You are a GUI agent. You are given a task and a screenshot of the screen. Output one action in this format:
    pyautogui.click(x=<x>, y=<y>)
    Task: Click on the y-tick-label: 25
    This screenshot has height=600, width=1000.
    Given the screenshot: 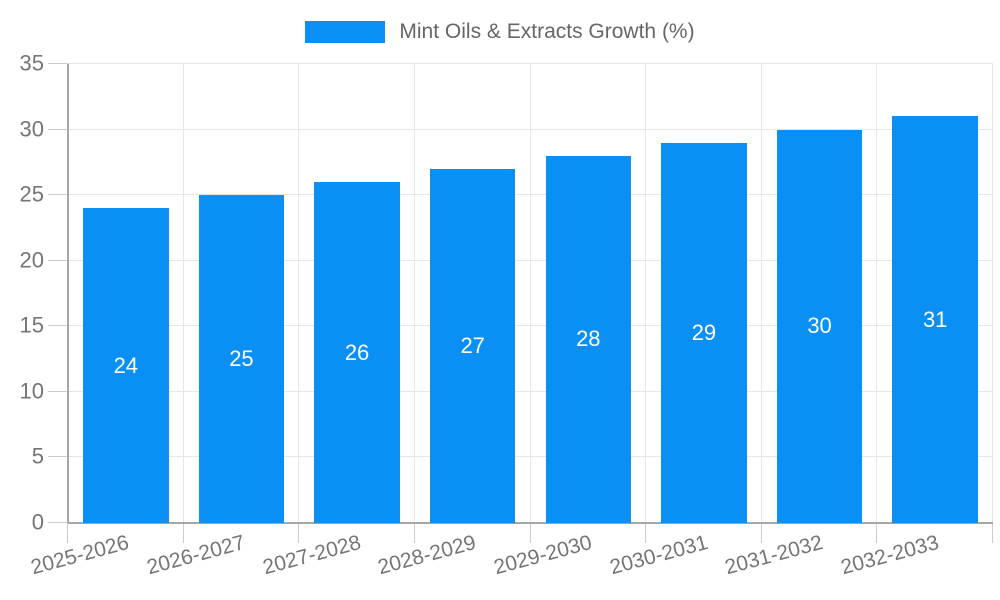 What is the action you would take?
    pyautogui.click(x=31, y=194)
    